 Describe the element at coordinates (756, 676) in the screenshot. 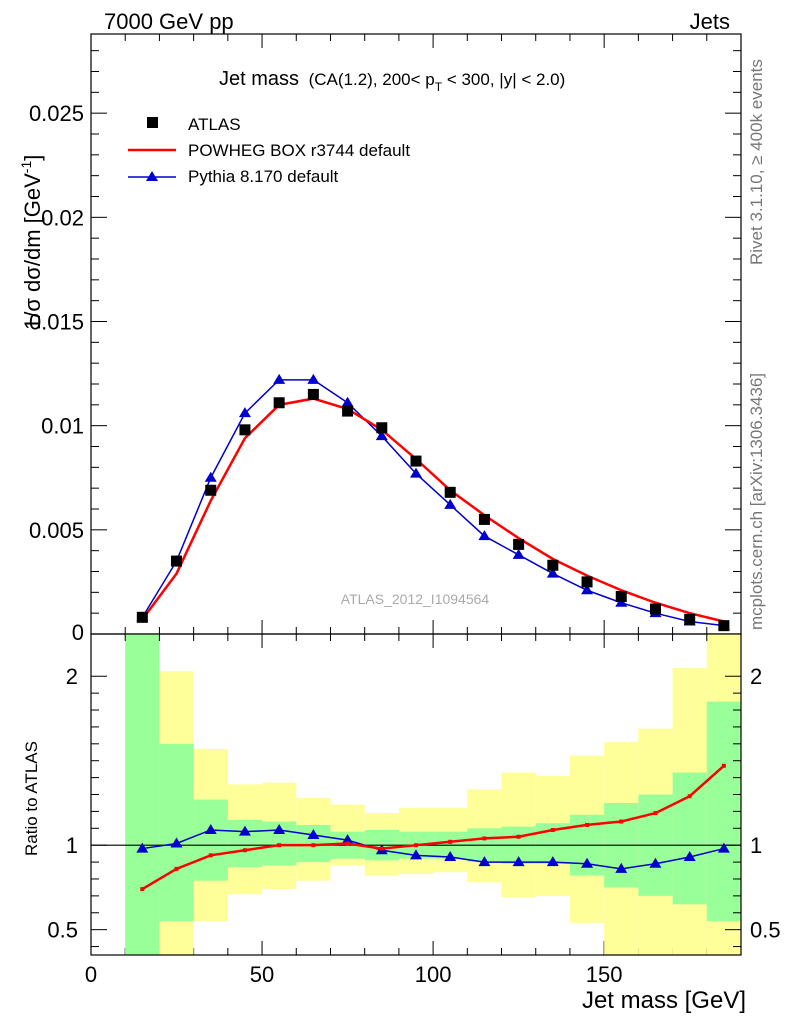

I see `ratio-y-tick-label-right: 2` at that location.